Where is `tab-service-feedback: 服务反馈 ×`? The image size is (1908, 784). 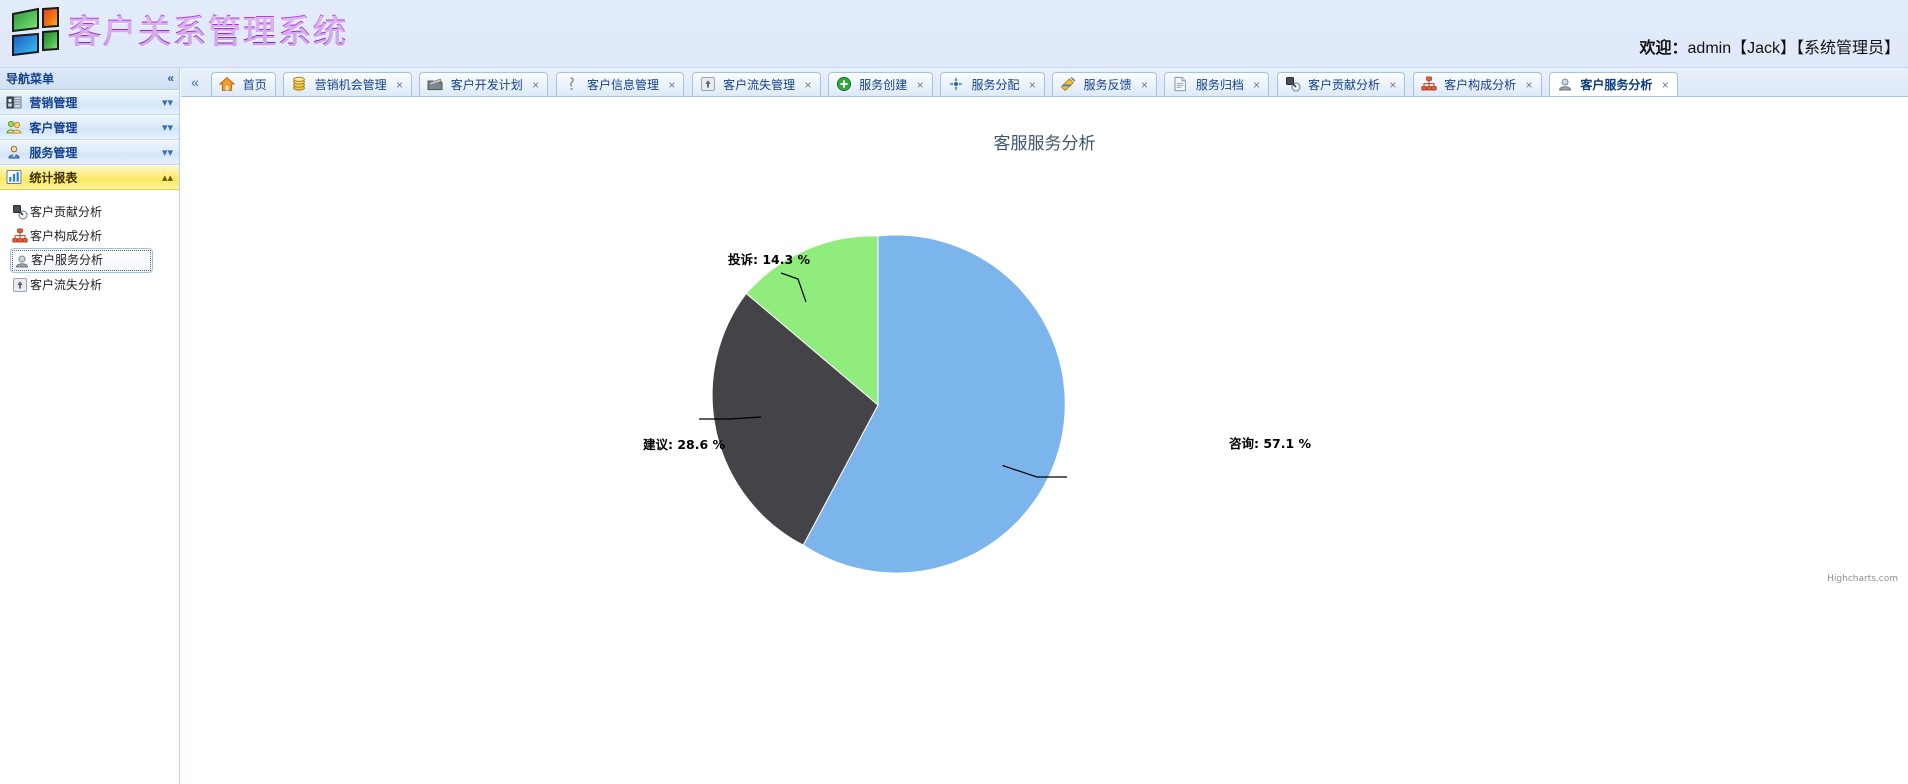
tab-service-feedback: 服务反馈 × is located at coordinates (1105, 84).